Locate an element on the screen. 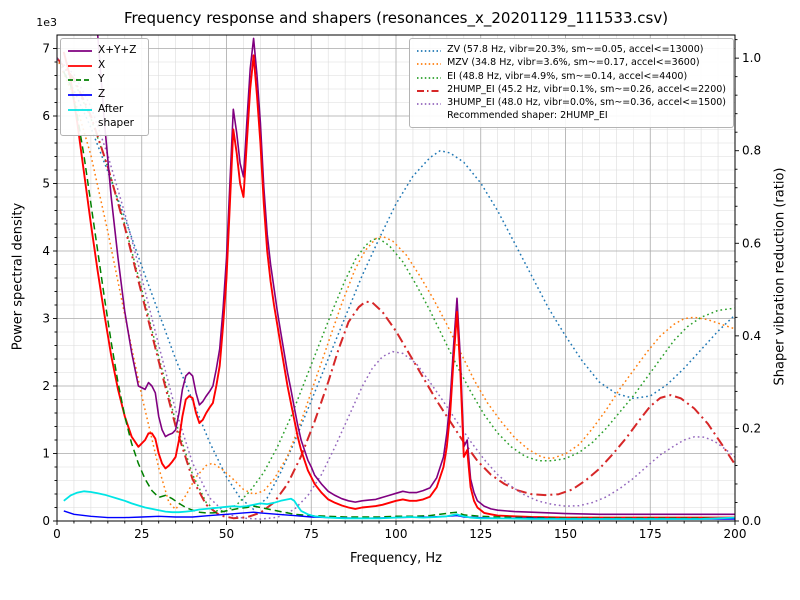  y-left-tick-label: 5 is located at coordinates (46, 184).